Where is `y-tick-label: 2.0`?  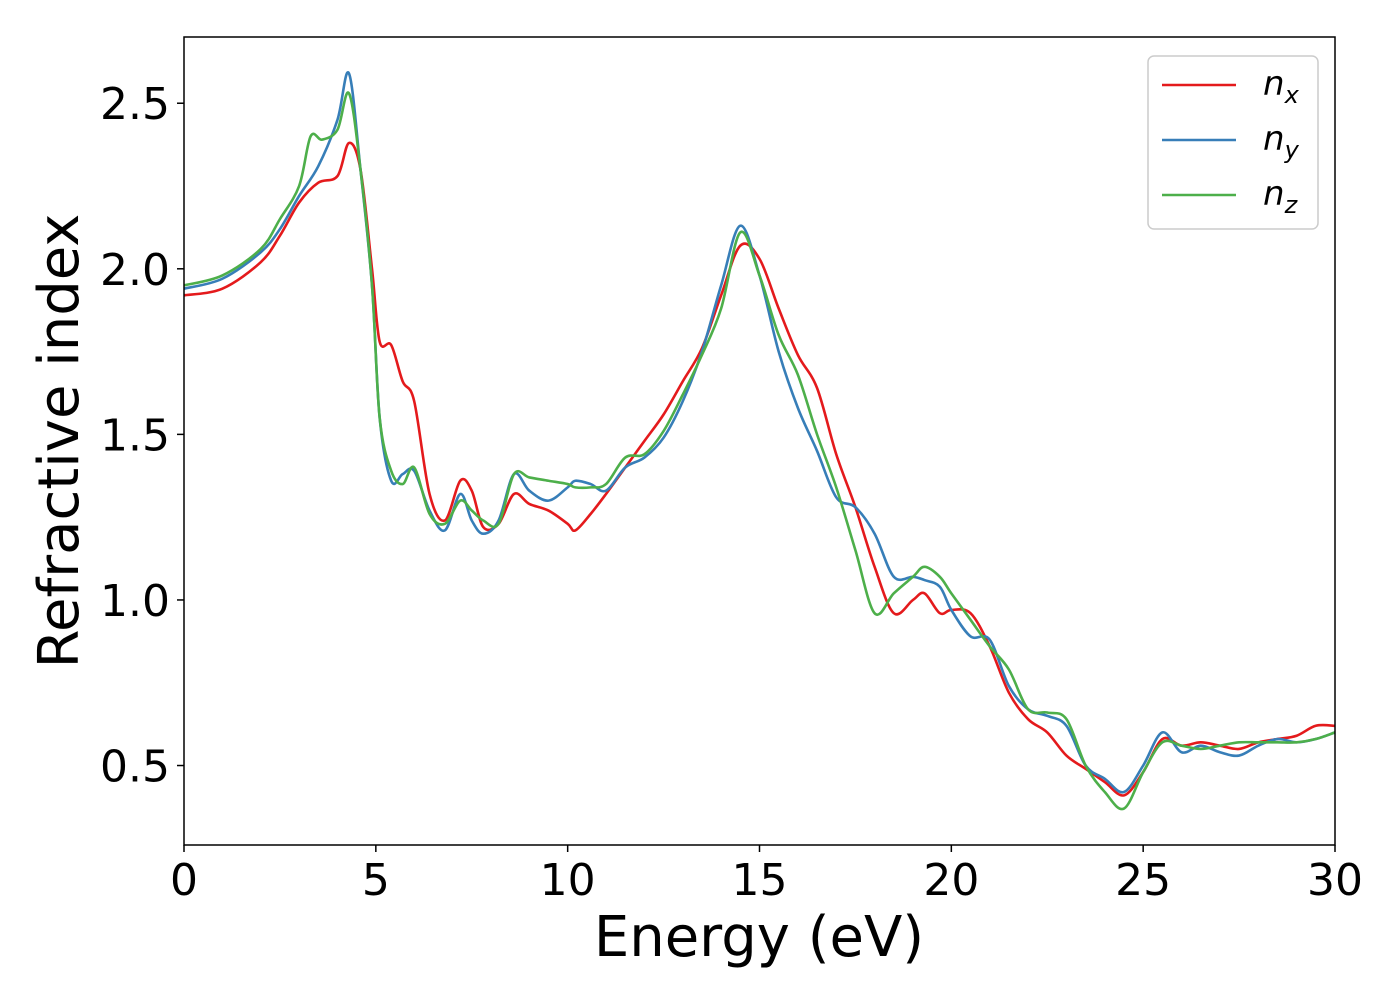
y-tick-label: 2.0 is located at coordinates (135, 270).